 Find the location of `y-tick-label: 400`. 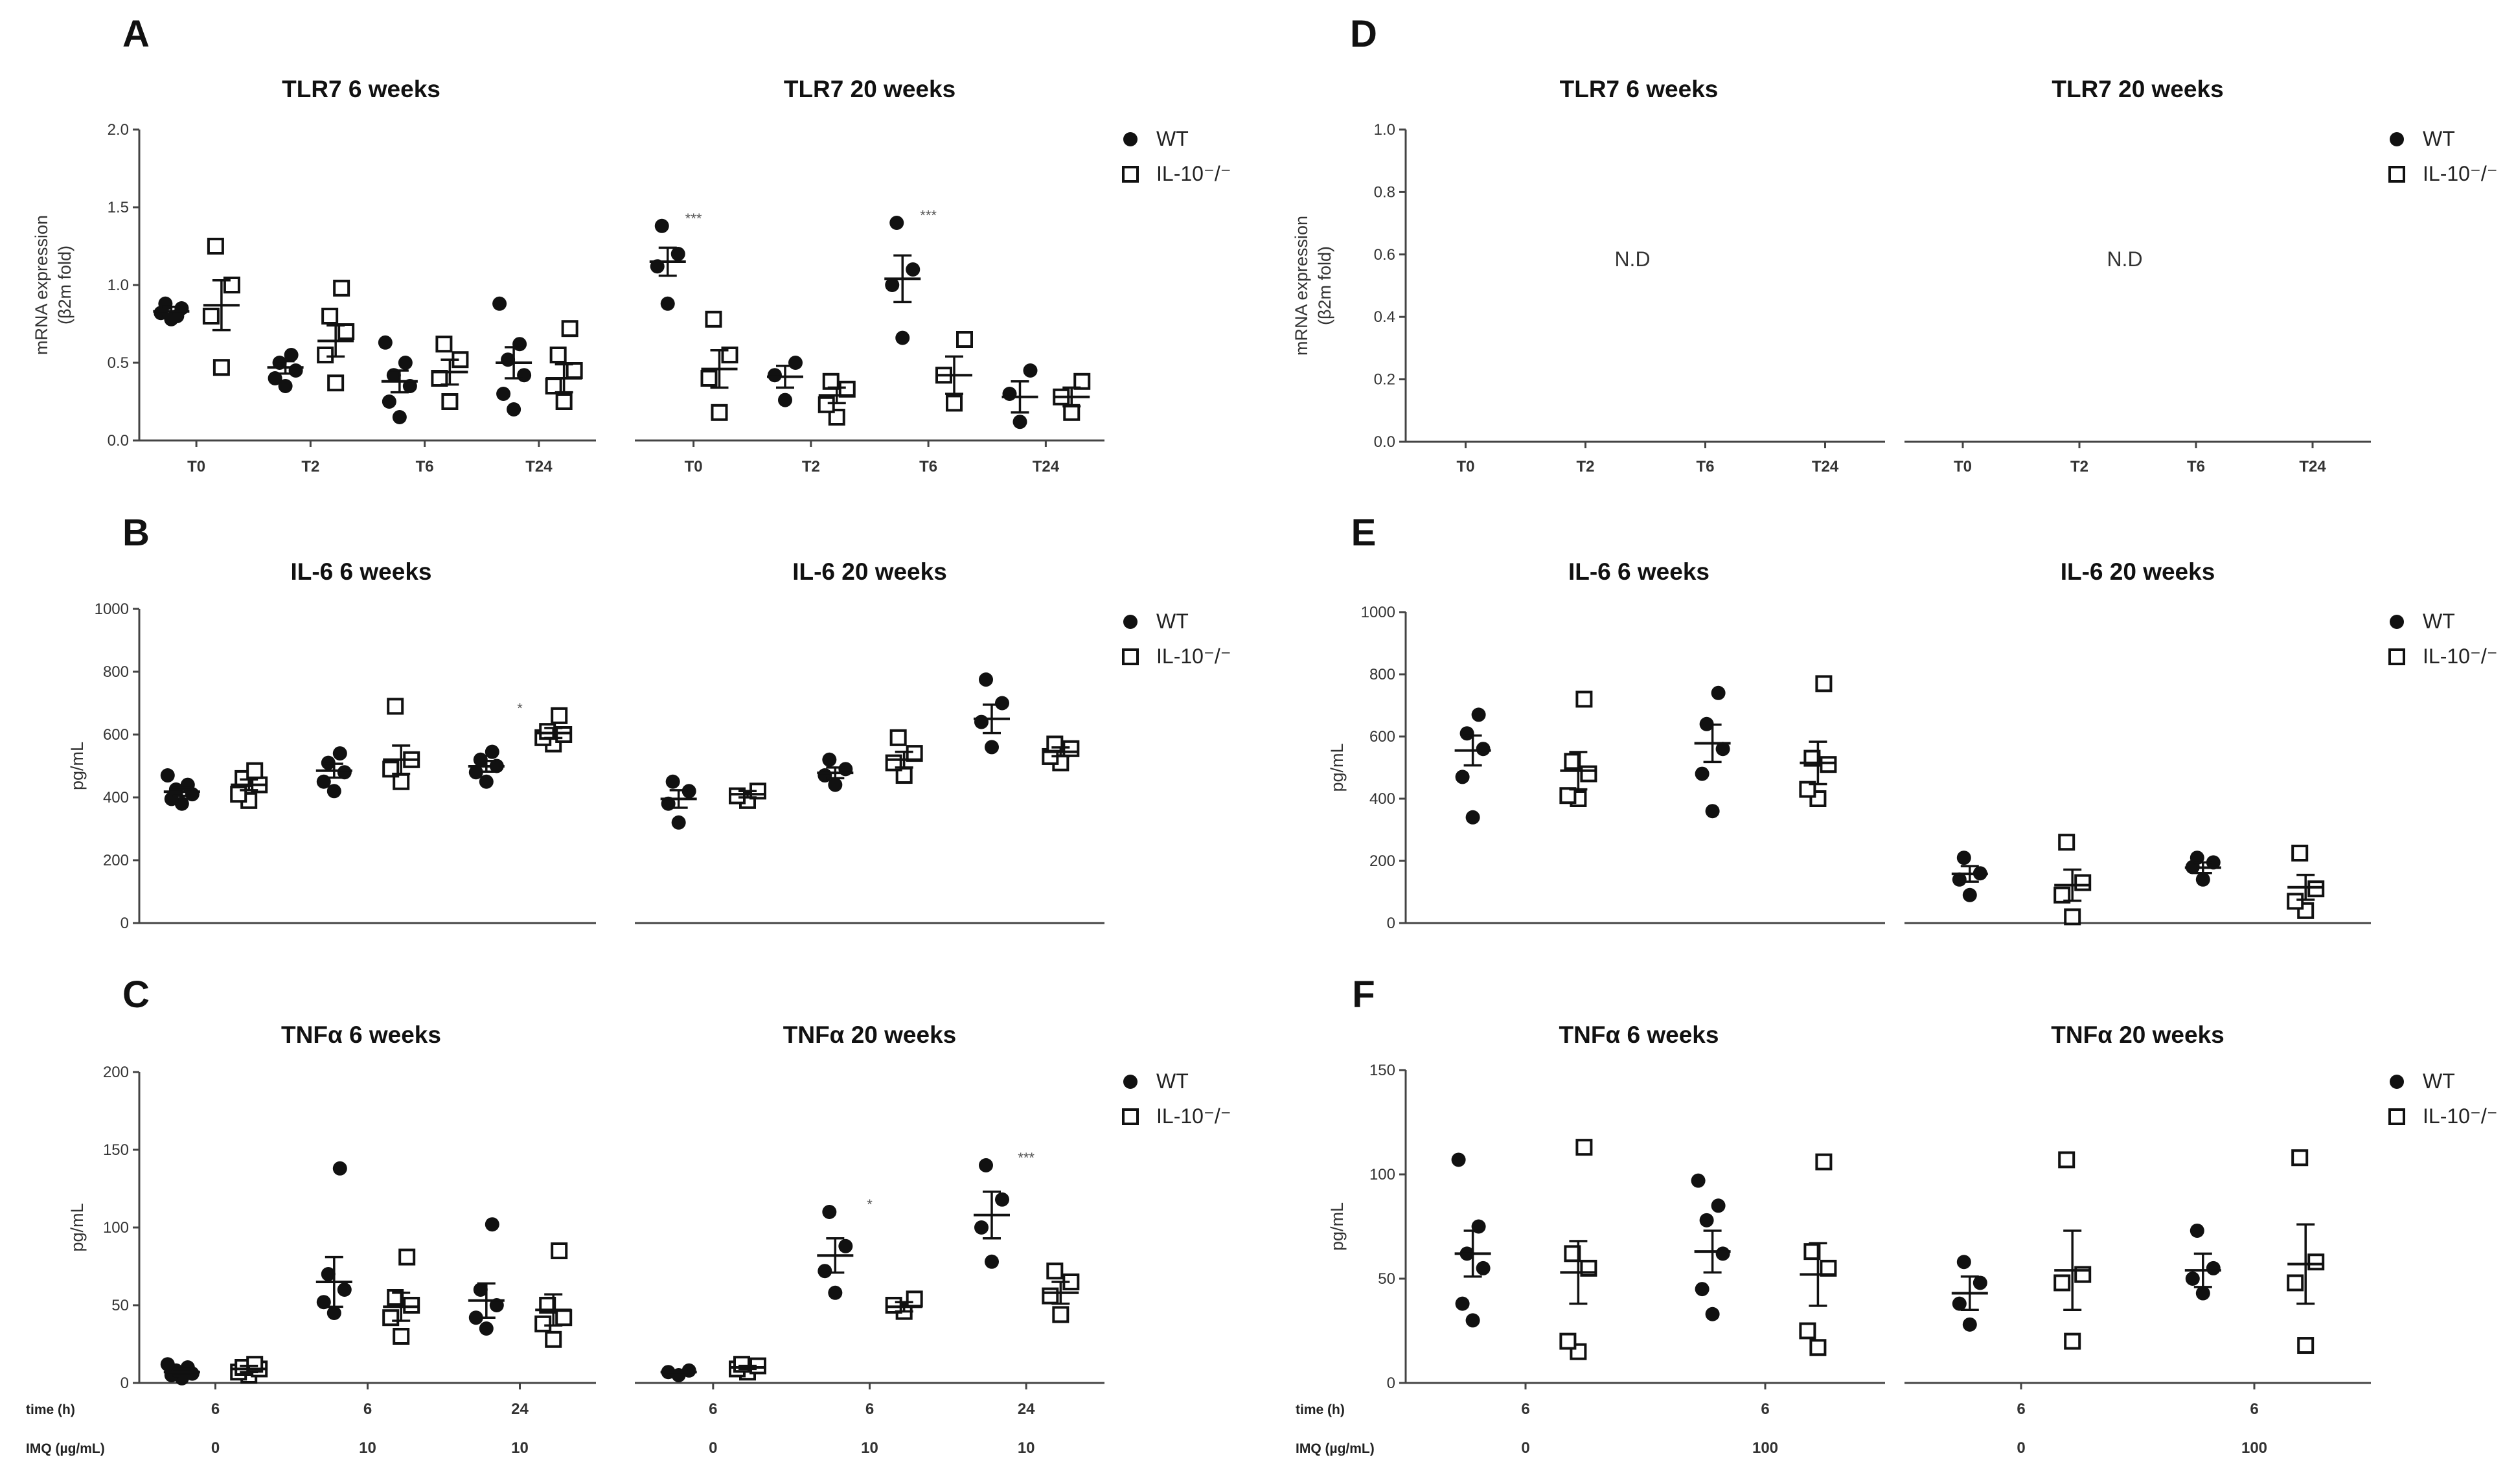

y-tick-label: 400 is located at coordinates (1382, 799).